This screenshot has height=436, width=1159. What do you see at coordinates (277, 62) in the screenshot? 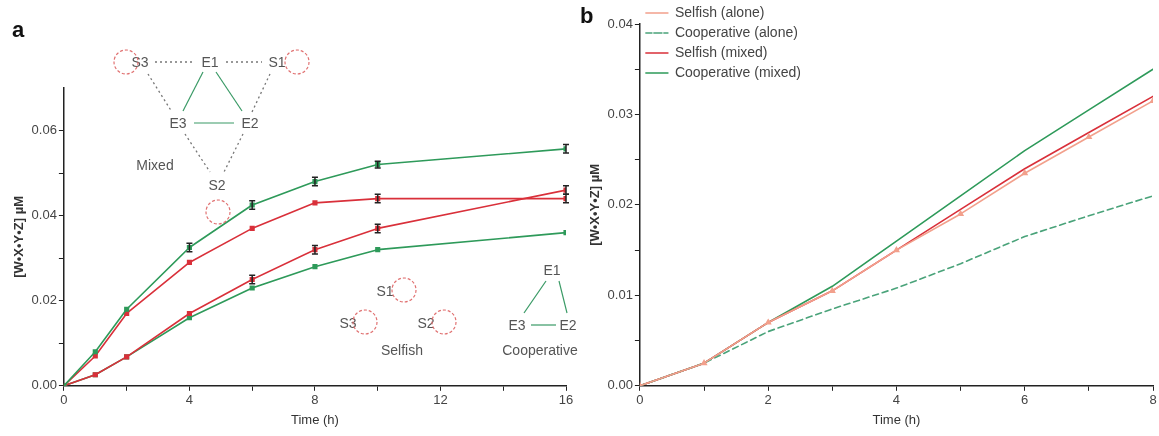
I see `text: S1` at bounding box center [277, 62].